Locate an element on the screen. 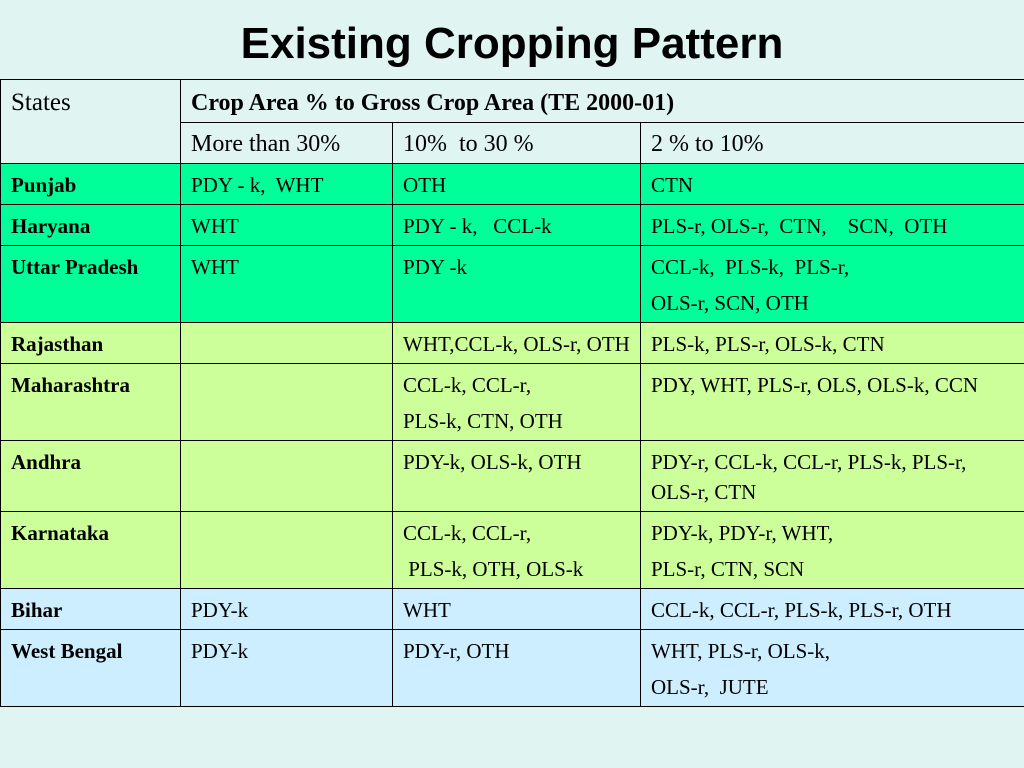 The height and width of the screenshot is (768, 1024). cell-10-to-30: CCL-k, CCL-r, PLS-k, CTN, OTH is located at coordinates (516, 402).